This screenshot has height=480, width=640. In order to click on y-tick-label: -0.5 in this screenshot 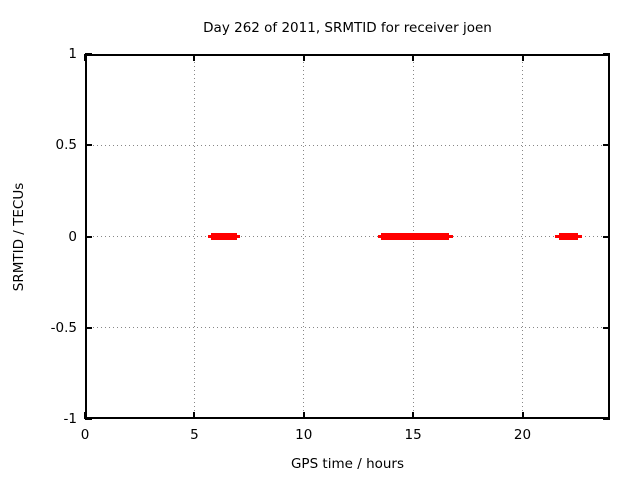, I will do `click(63, 327)`.